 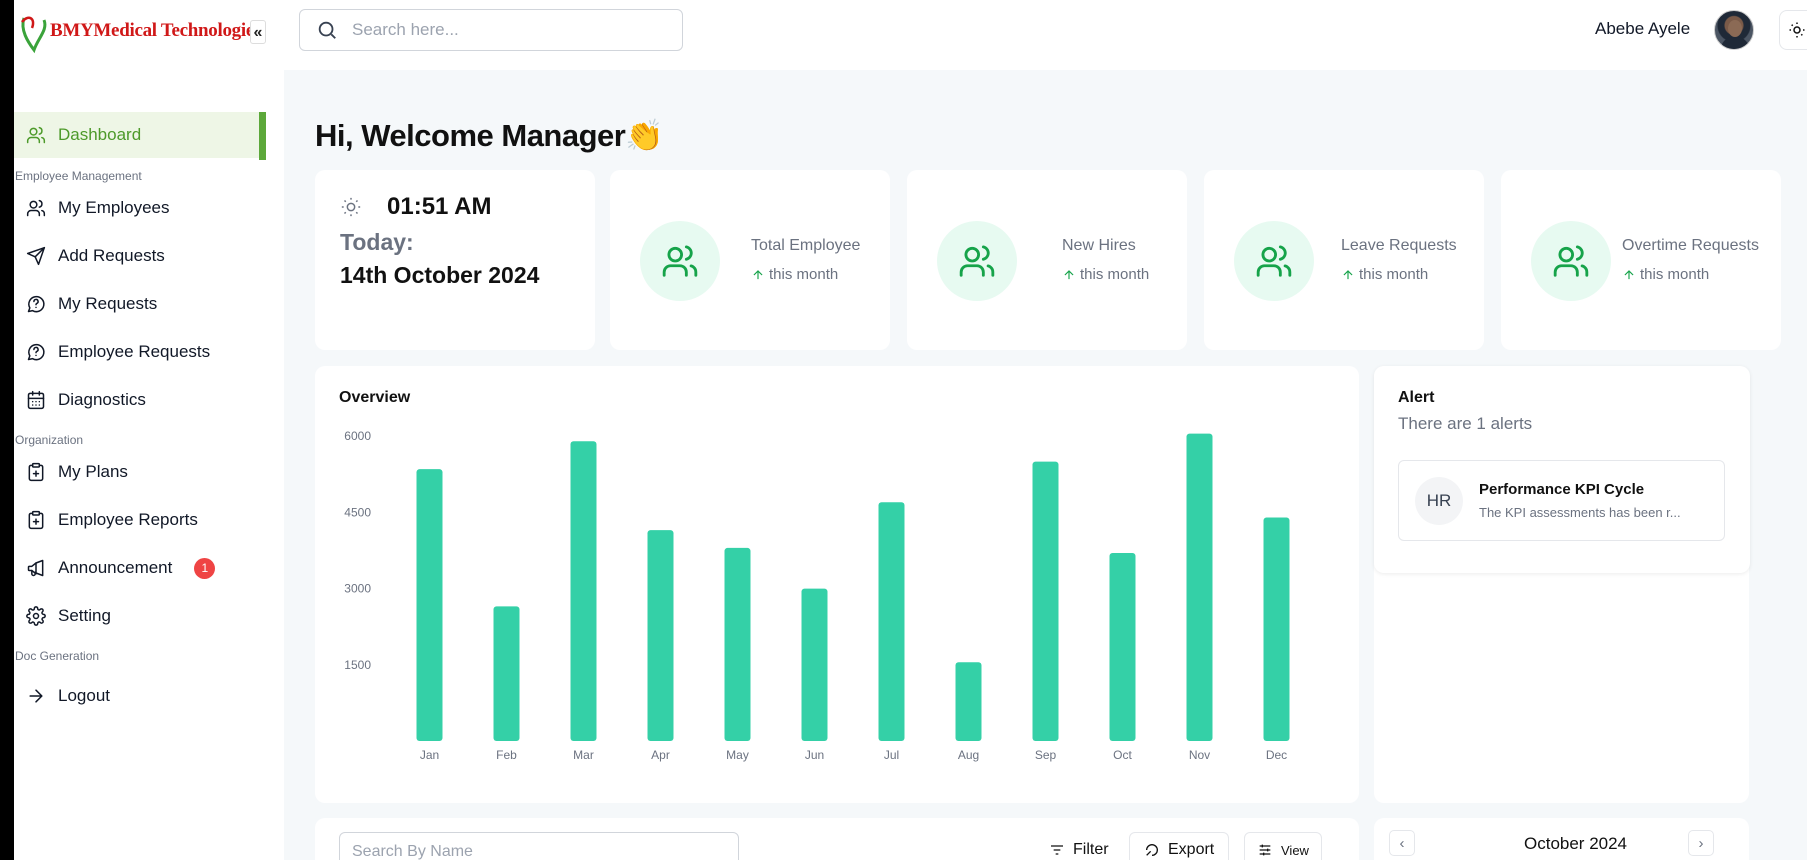 I want to click on stat-label: New Hires, so click(x=1099, y=245).